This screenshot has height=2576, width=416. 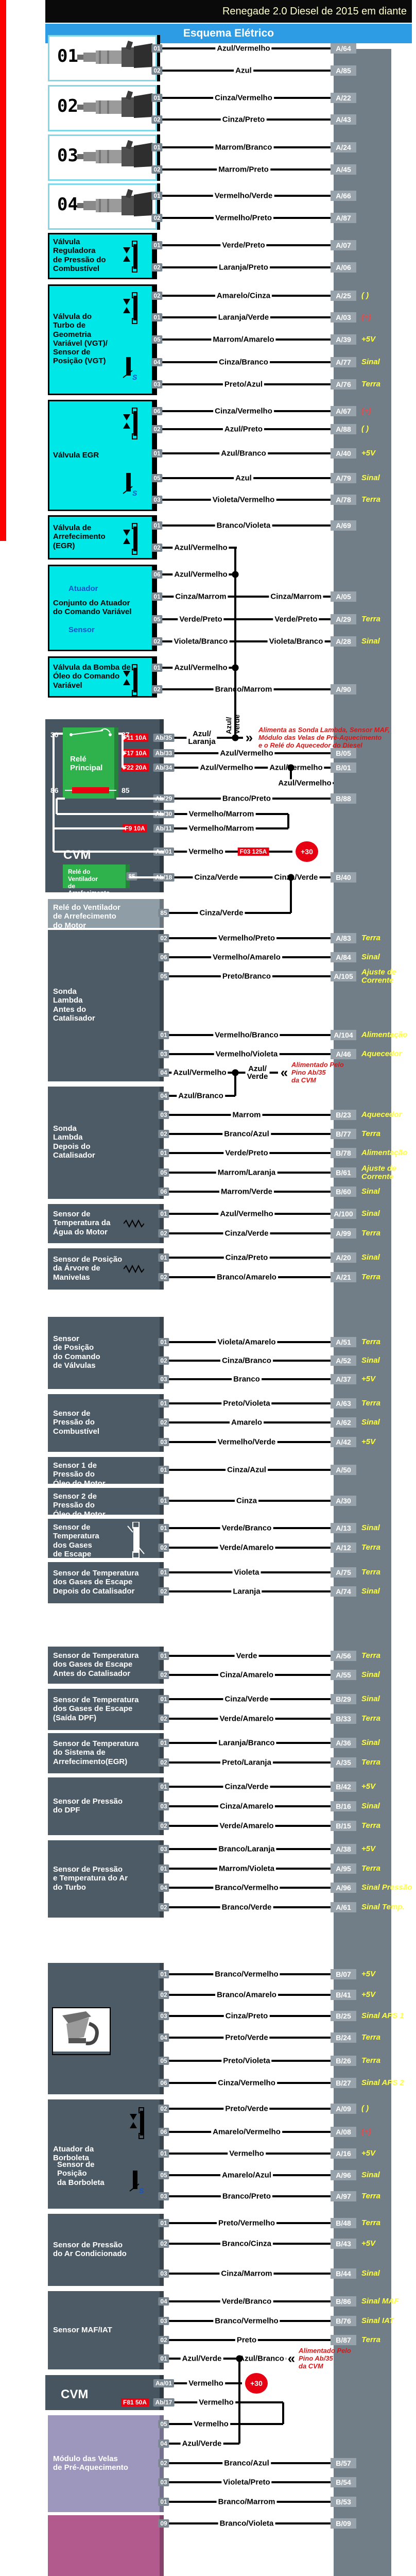 What do you see at coordinates (206, 2383) in the screenshot?
I see `wire-color-label: Vermelho` at bounding box center [206, 2383].